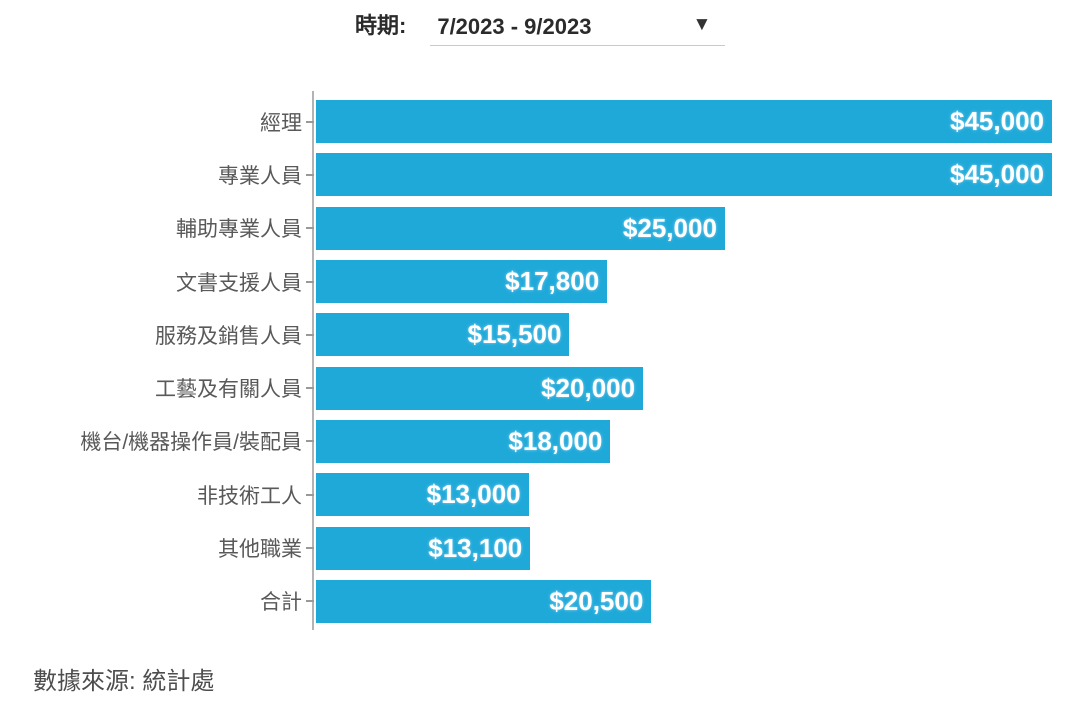  Describe the element at coordinates (422, 495) in the screenshot. I see `bar: $13,000` at that location.